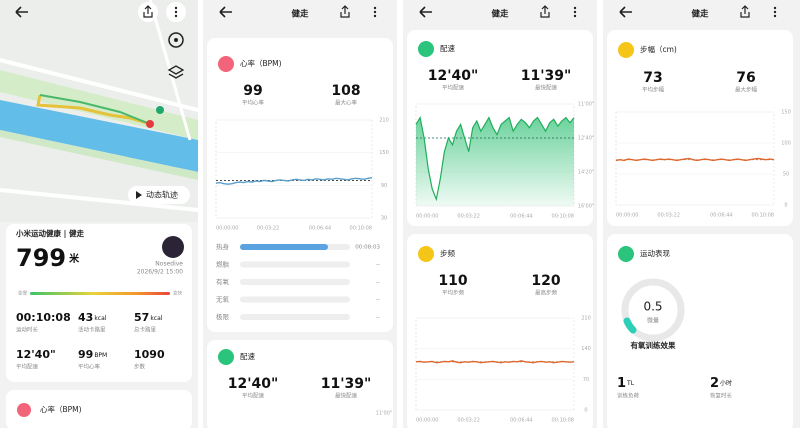 Image resolution: width=800 pixels, height=428 pixels. I want to click on stat-value: 1090, so click(149, 354).